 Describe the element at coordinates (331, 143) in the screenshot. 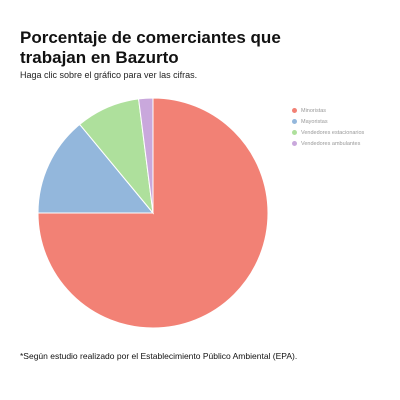

I see `legend-label: Vendedores ambulantes` at that location.